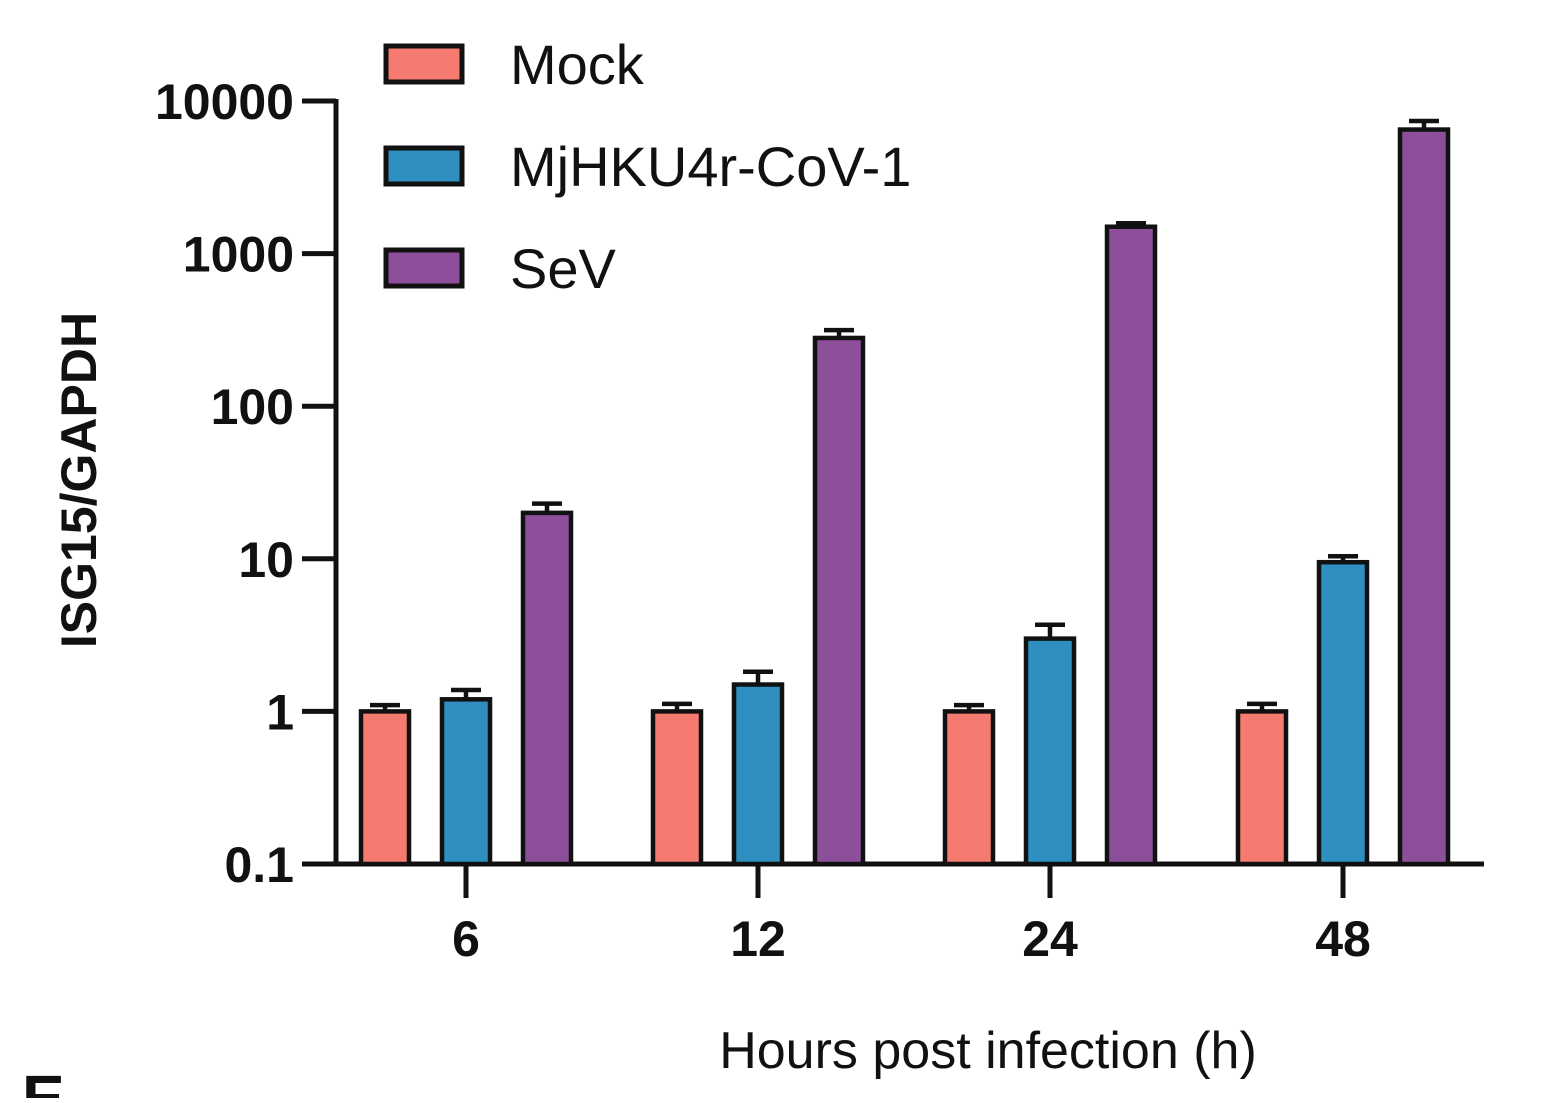 This screenshot has width=1566, height=1103. Describe the element at coordinates (259, 865) in the screenshot. I see `y-tick-label: 0.1` at that location.